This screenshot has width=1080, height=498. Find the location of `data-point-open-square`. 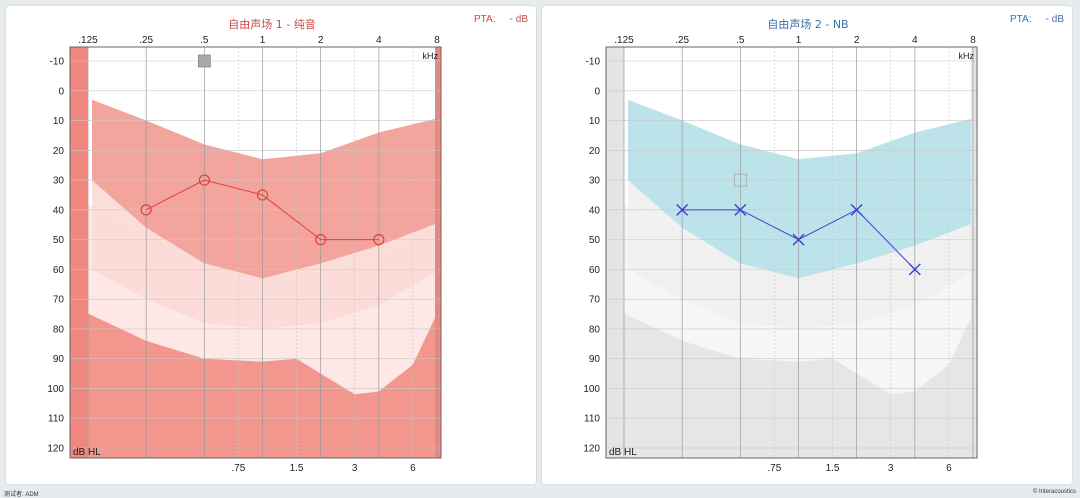

data-point-open-square is located at coordinates (740, 180).